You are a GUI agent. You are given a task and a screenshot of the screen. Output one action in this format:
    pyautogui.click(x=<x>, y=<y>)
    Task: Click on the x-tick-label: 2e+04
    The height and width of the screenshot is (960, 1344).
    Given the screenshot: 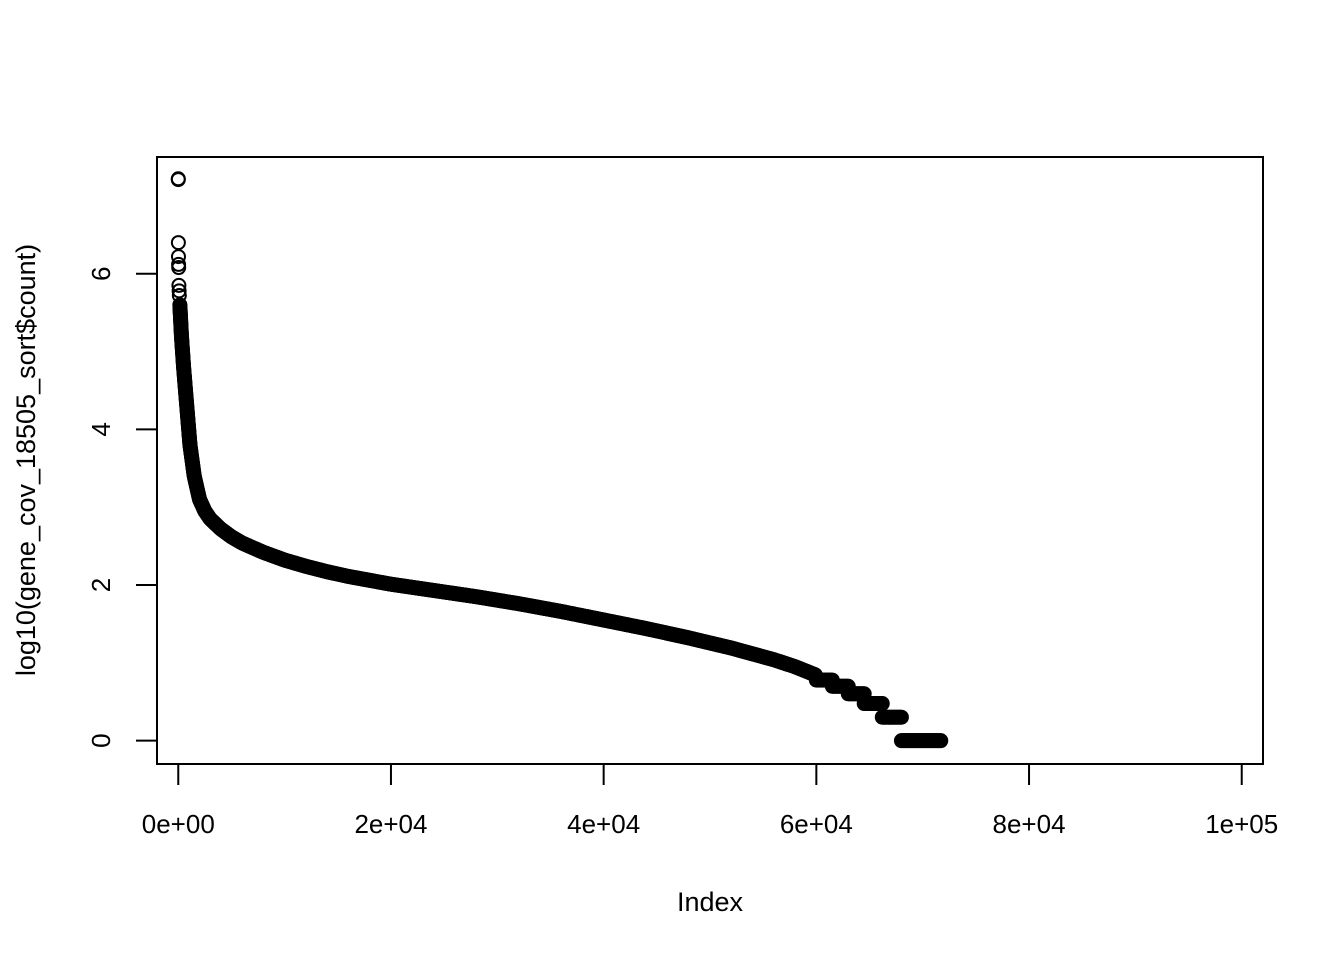 What is the action you would take?
    pyautogui.click(x=390, y=824)
    